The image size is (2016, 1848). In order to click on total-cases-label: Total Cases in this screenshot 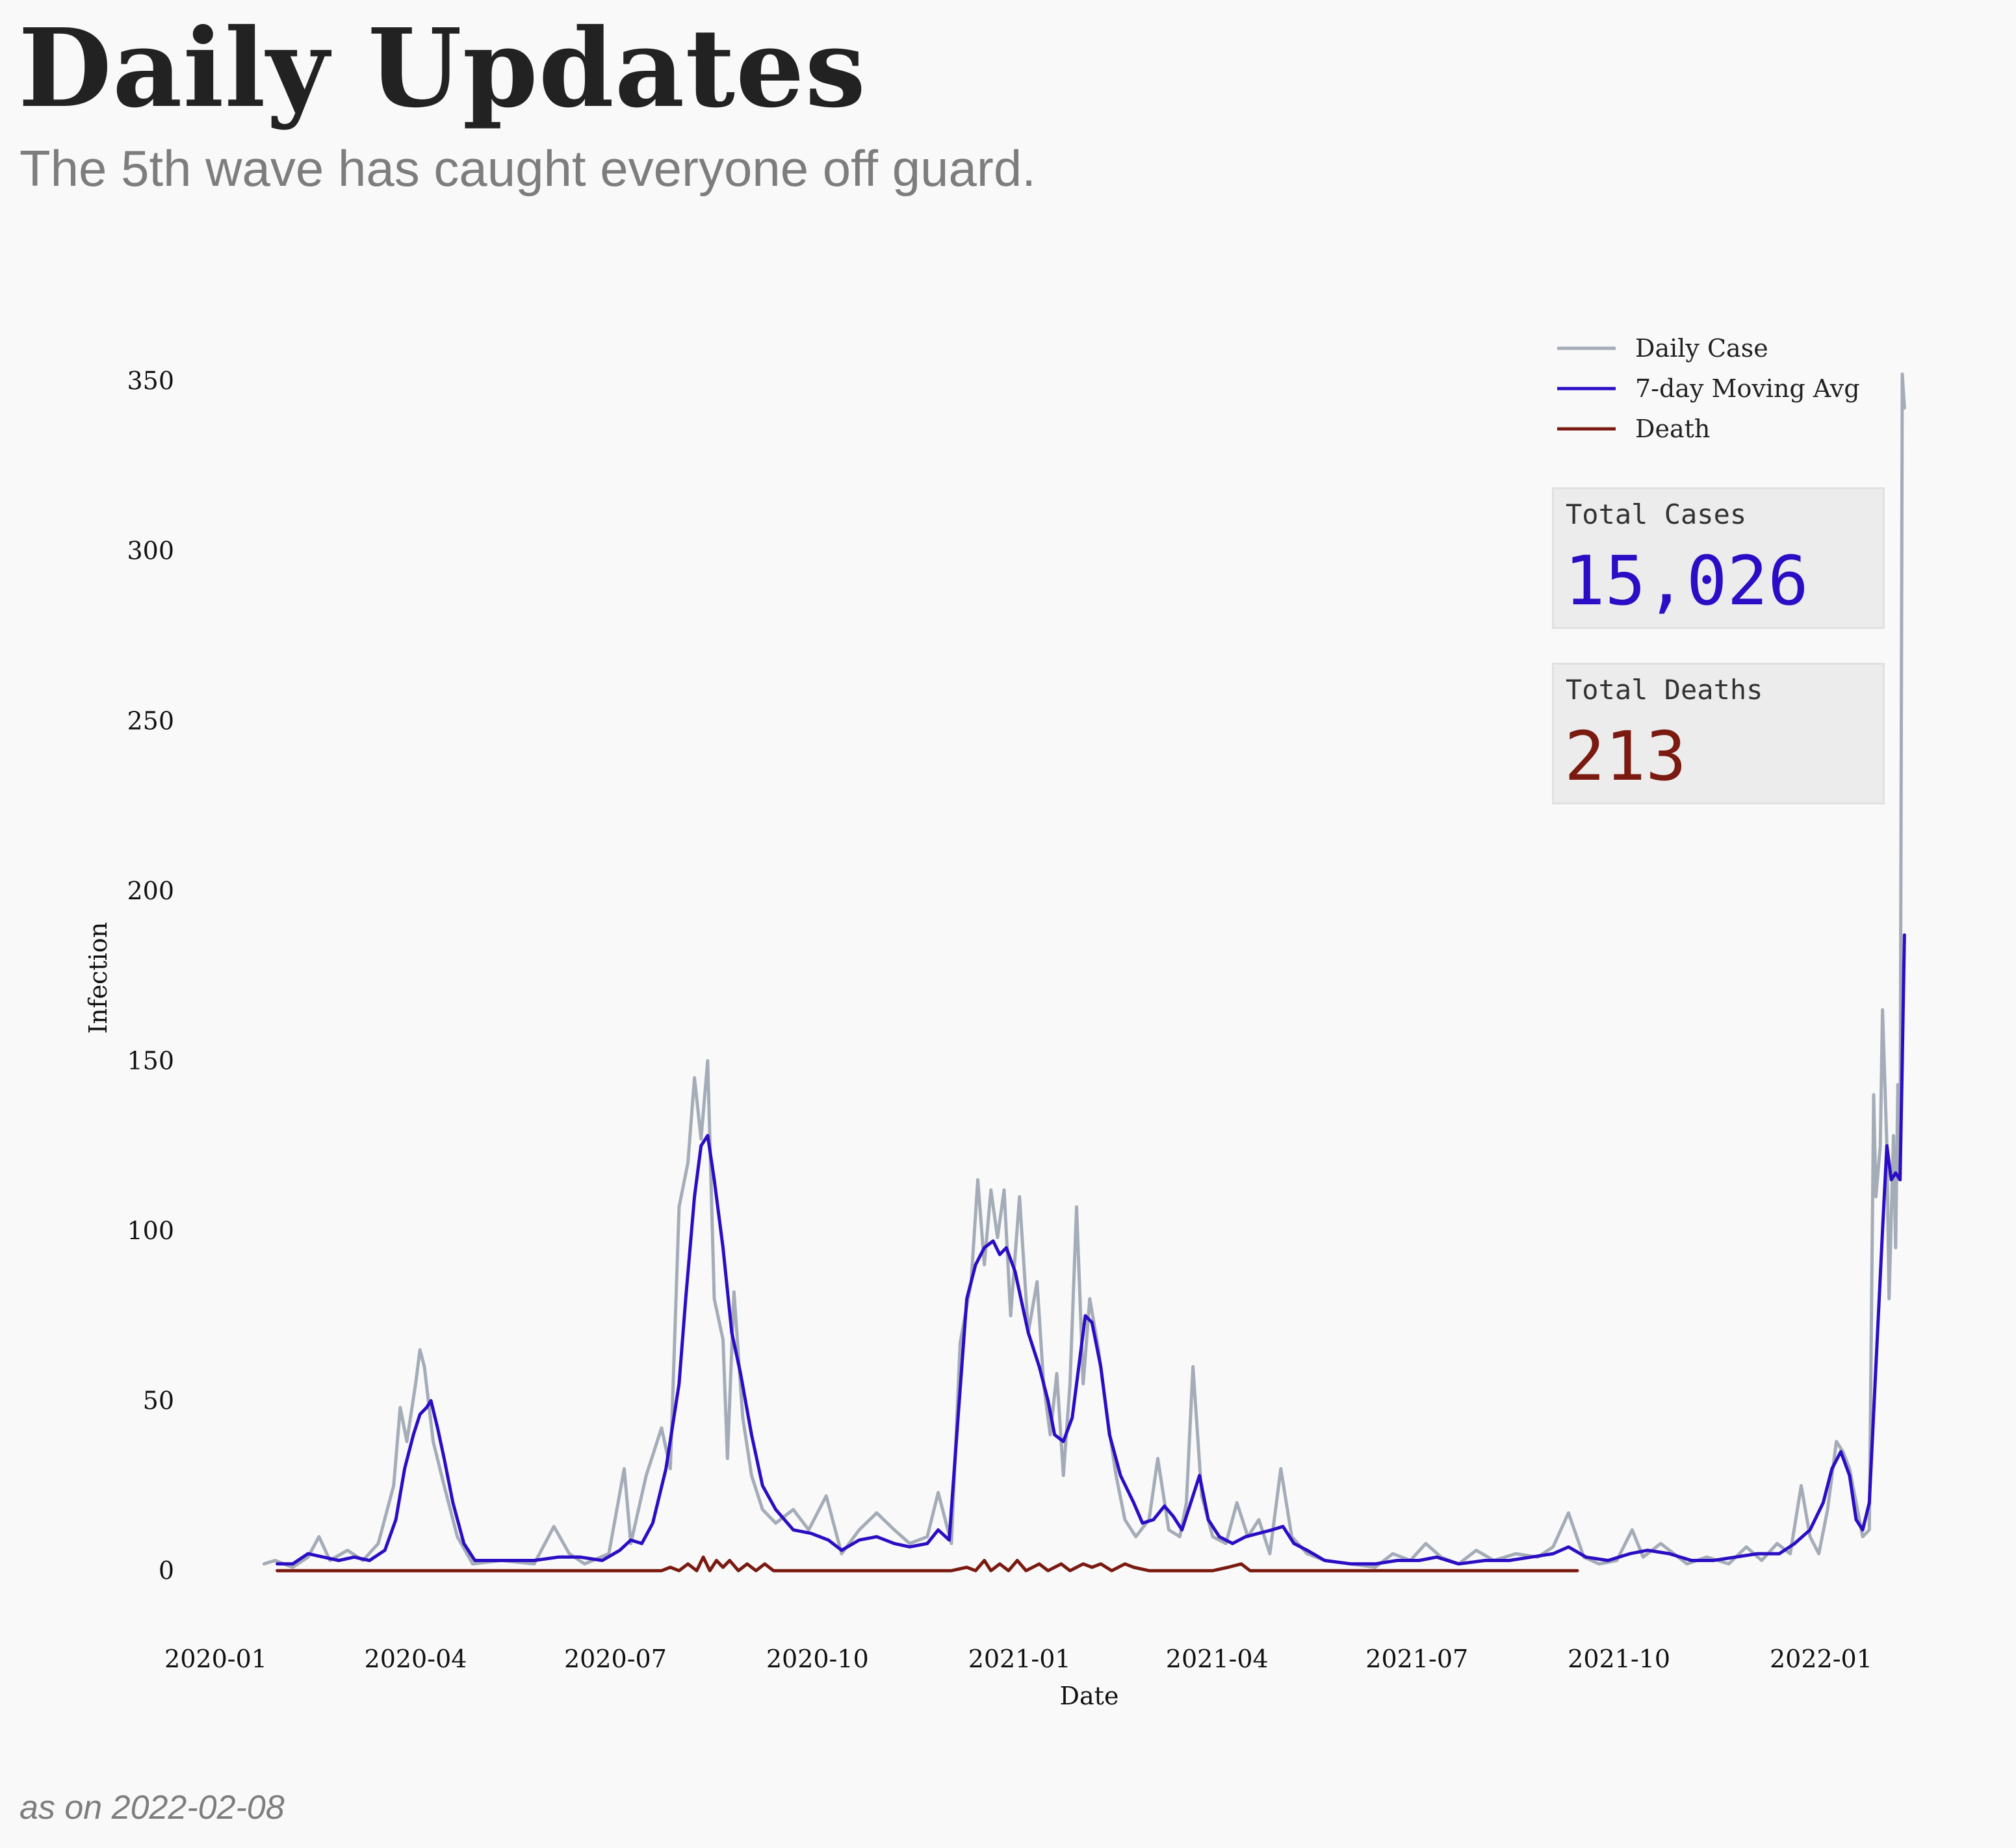, I will do `click(1656, 514)`.